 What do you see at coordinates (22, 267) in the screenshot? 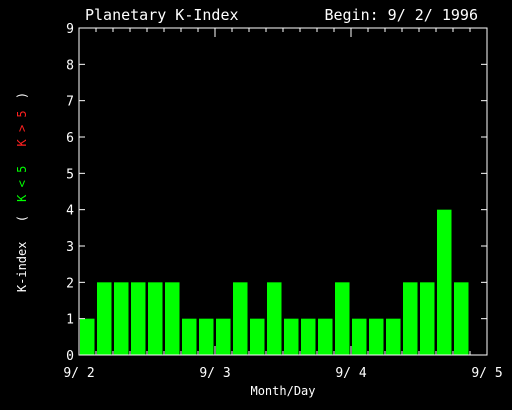
I see `y-axis-label-main: K-index` at bounding box center [22, 267].